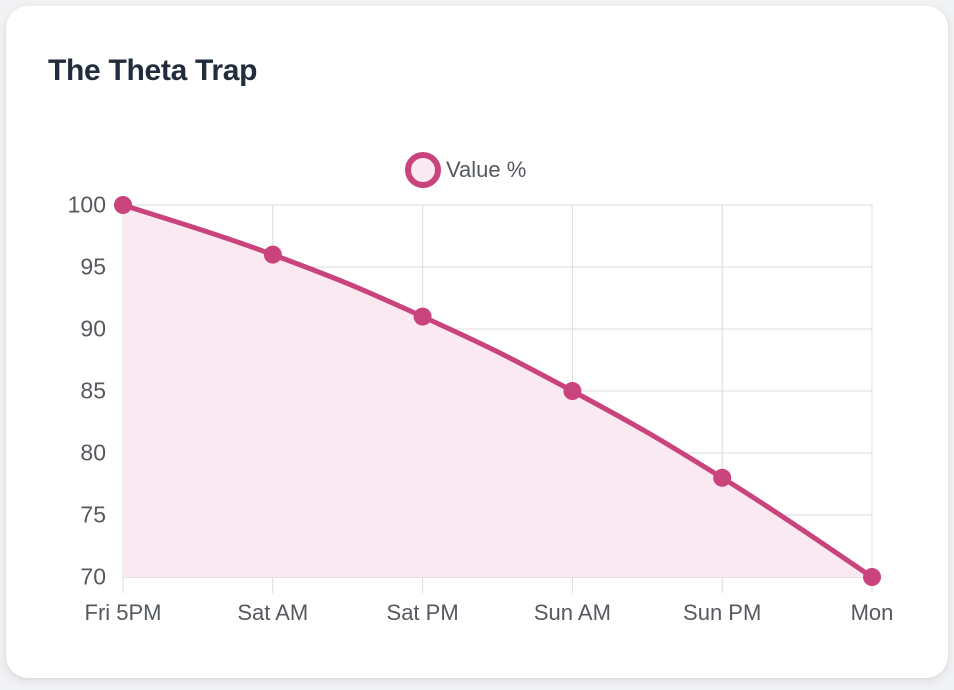  I want to click on x-axis-tick-label: Fri 5PM, so click(123, 612).